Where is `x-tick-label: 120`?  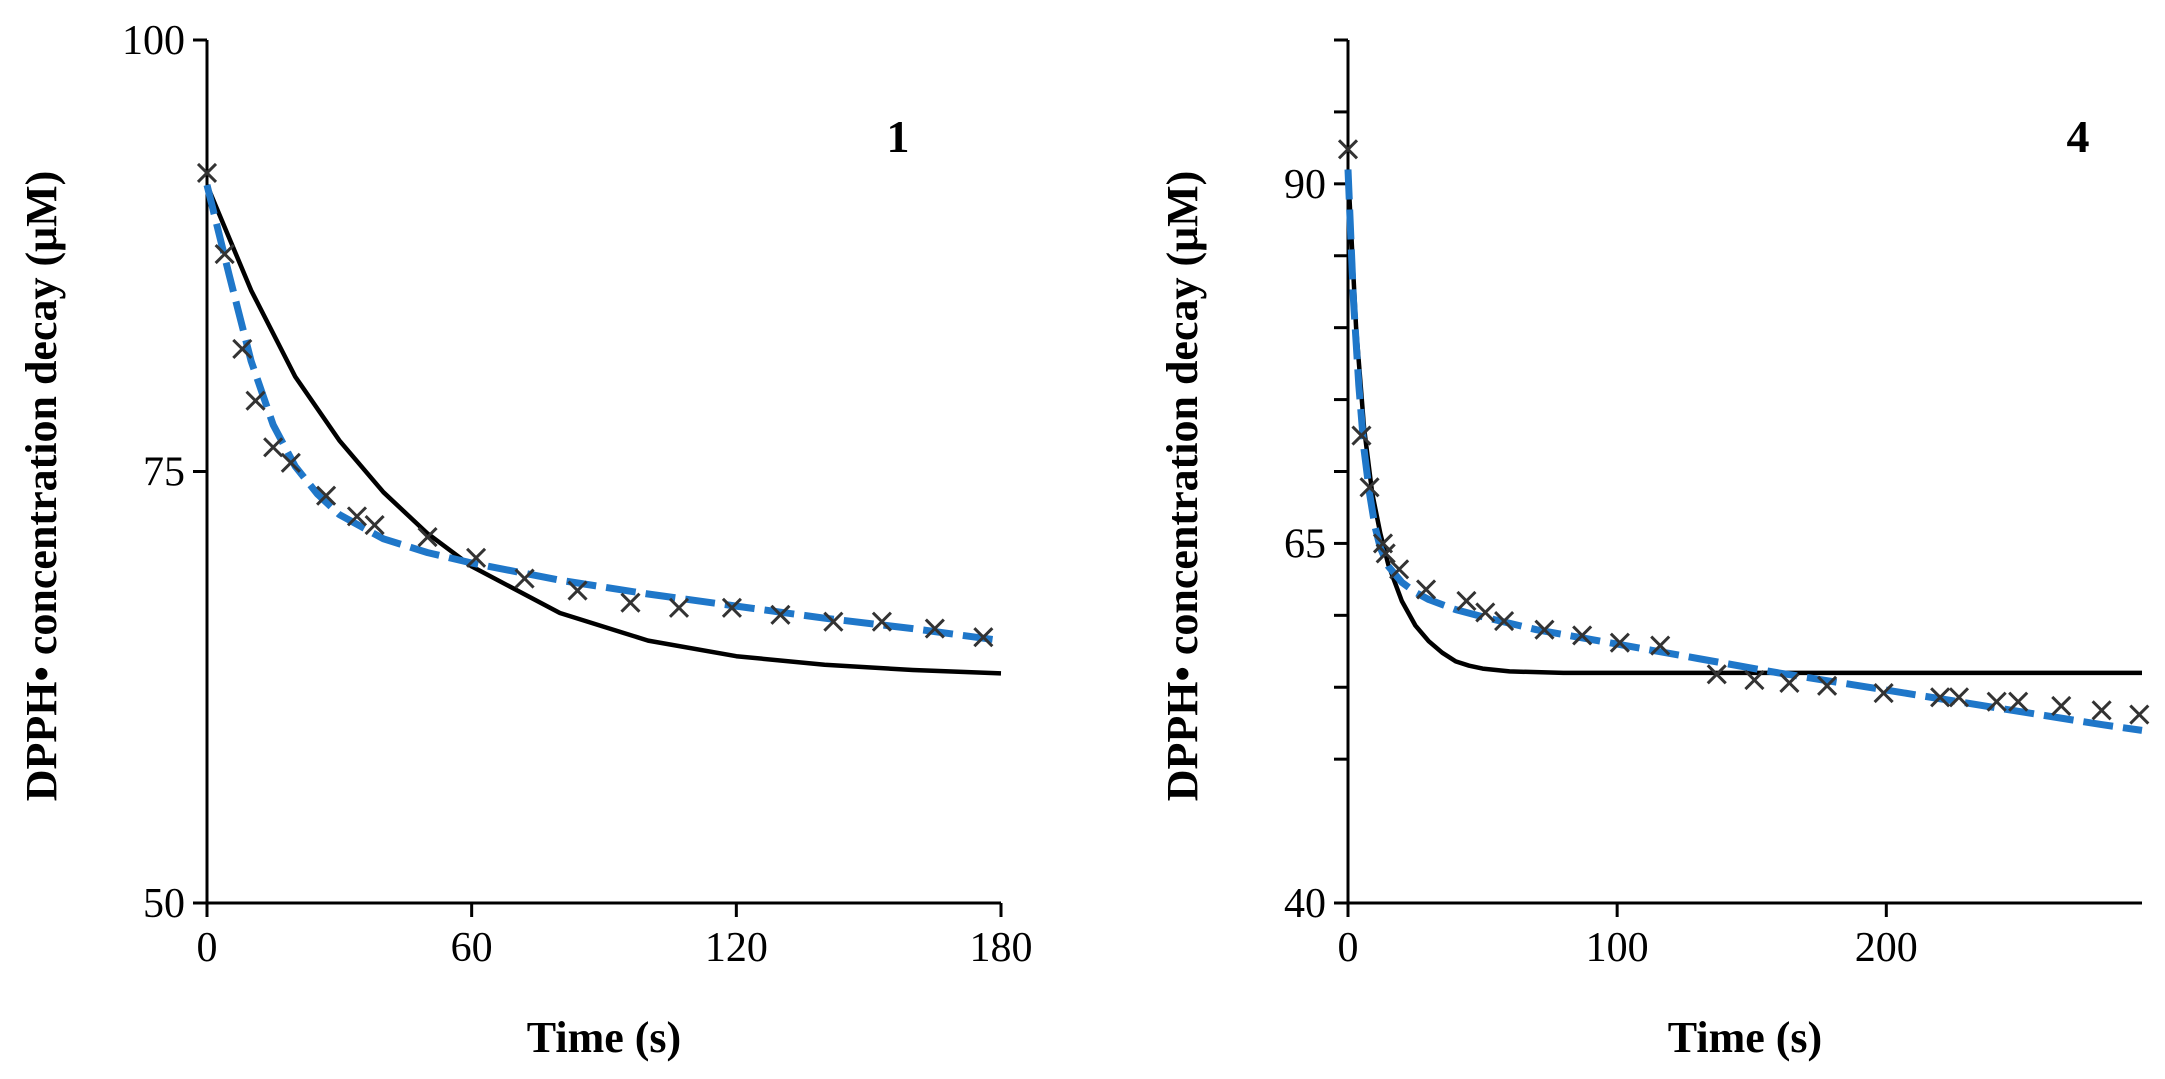
x-tick-label: 120 is located at coordinates (736, 948).